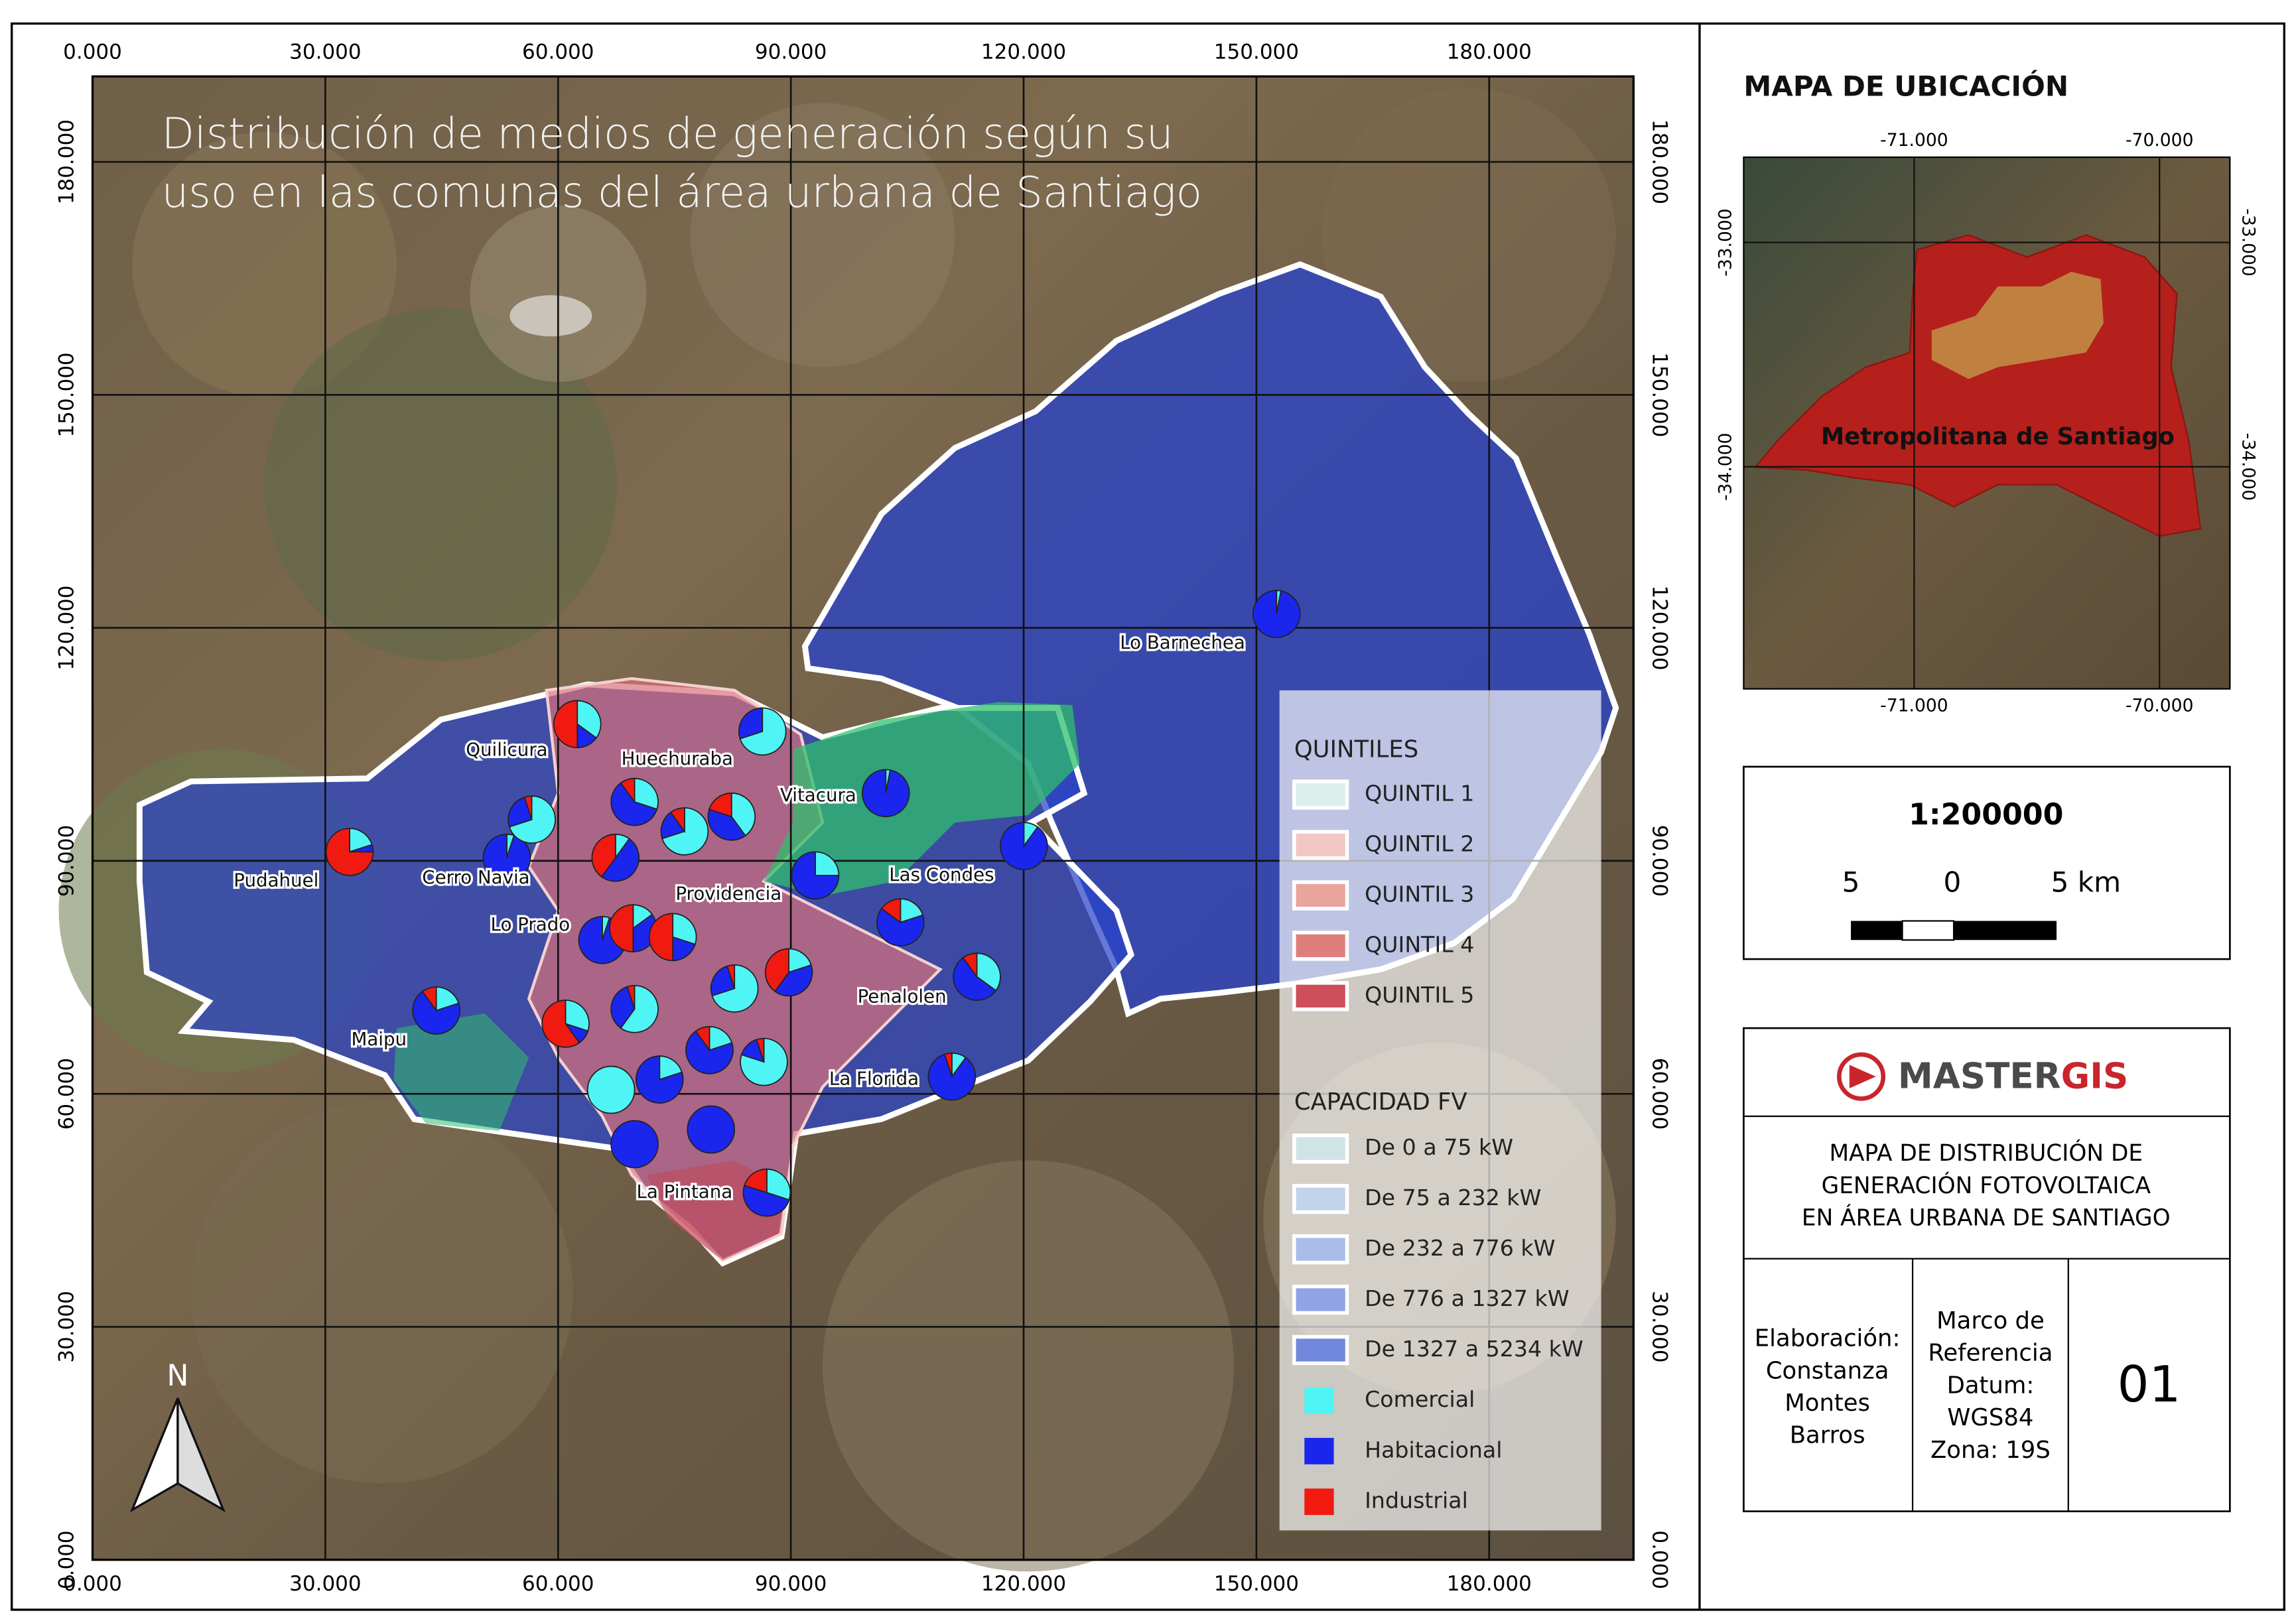  What do you see at coordinates (1905, 85) in the screenshot?
I see `location-title: MAPA DE UBICACIÓN` at bounding box center [1905, 85].